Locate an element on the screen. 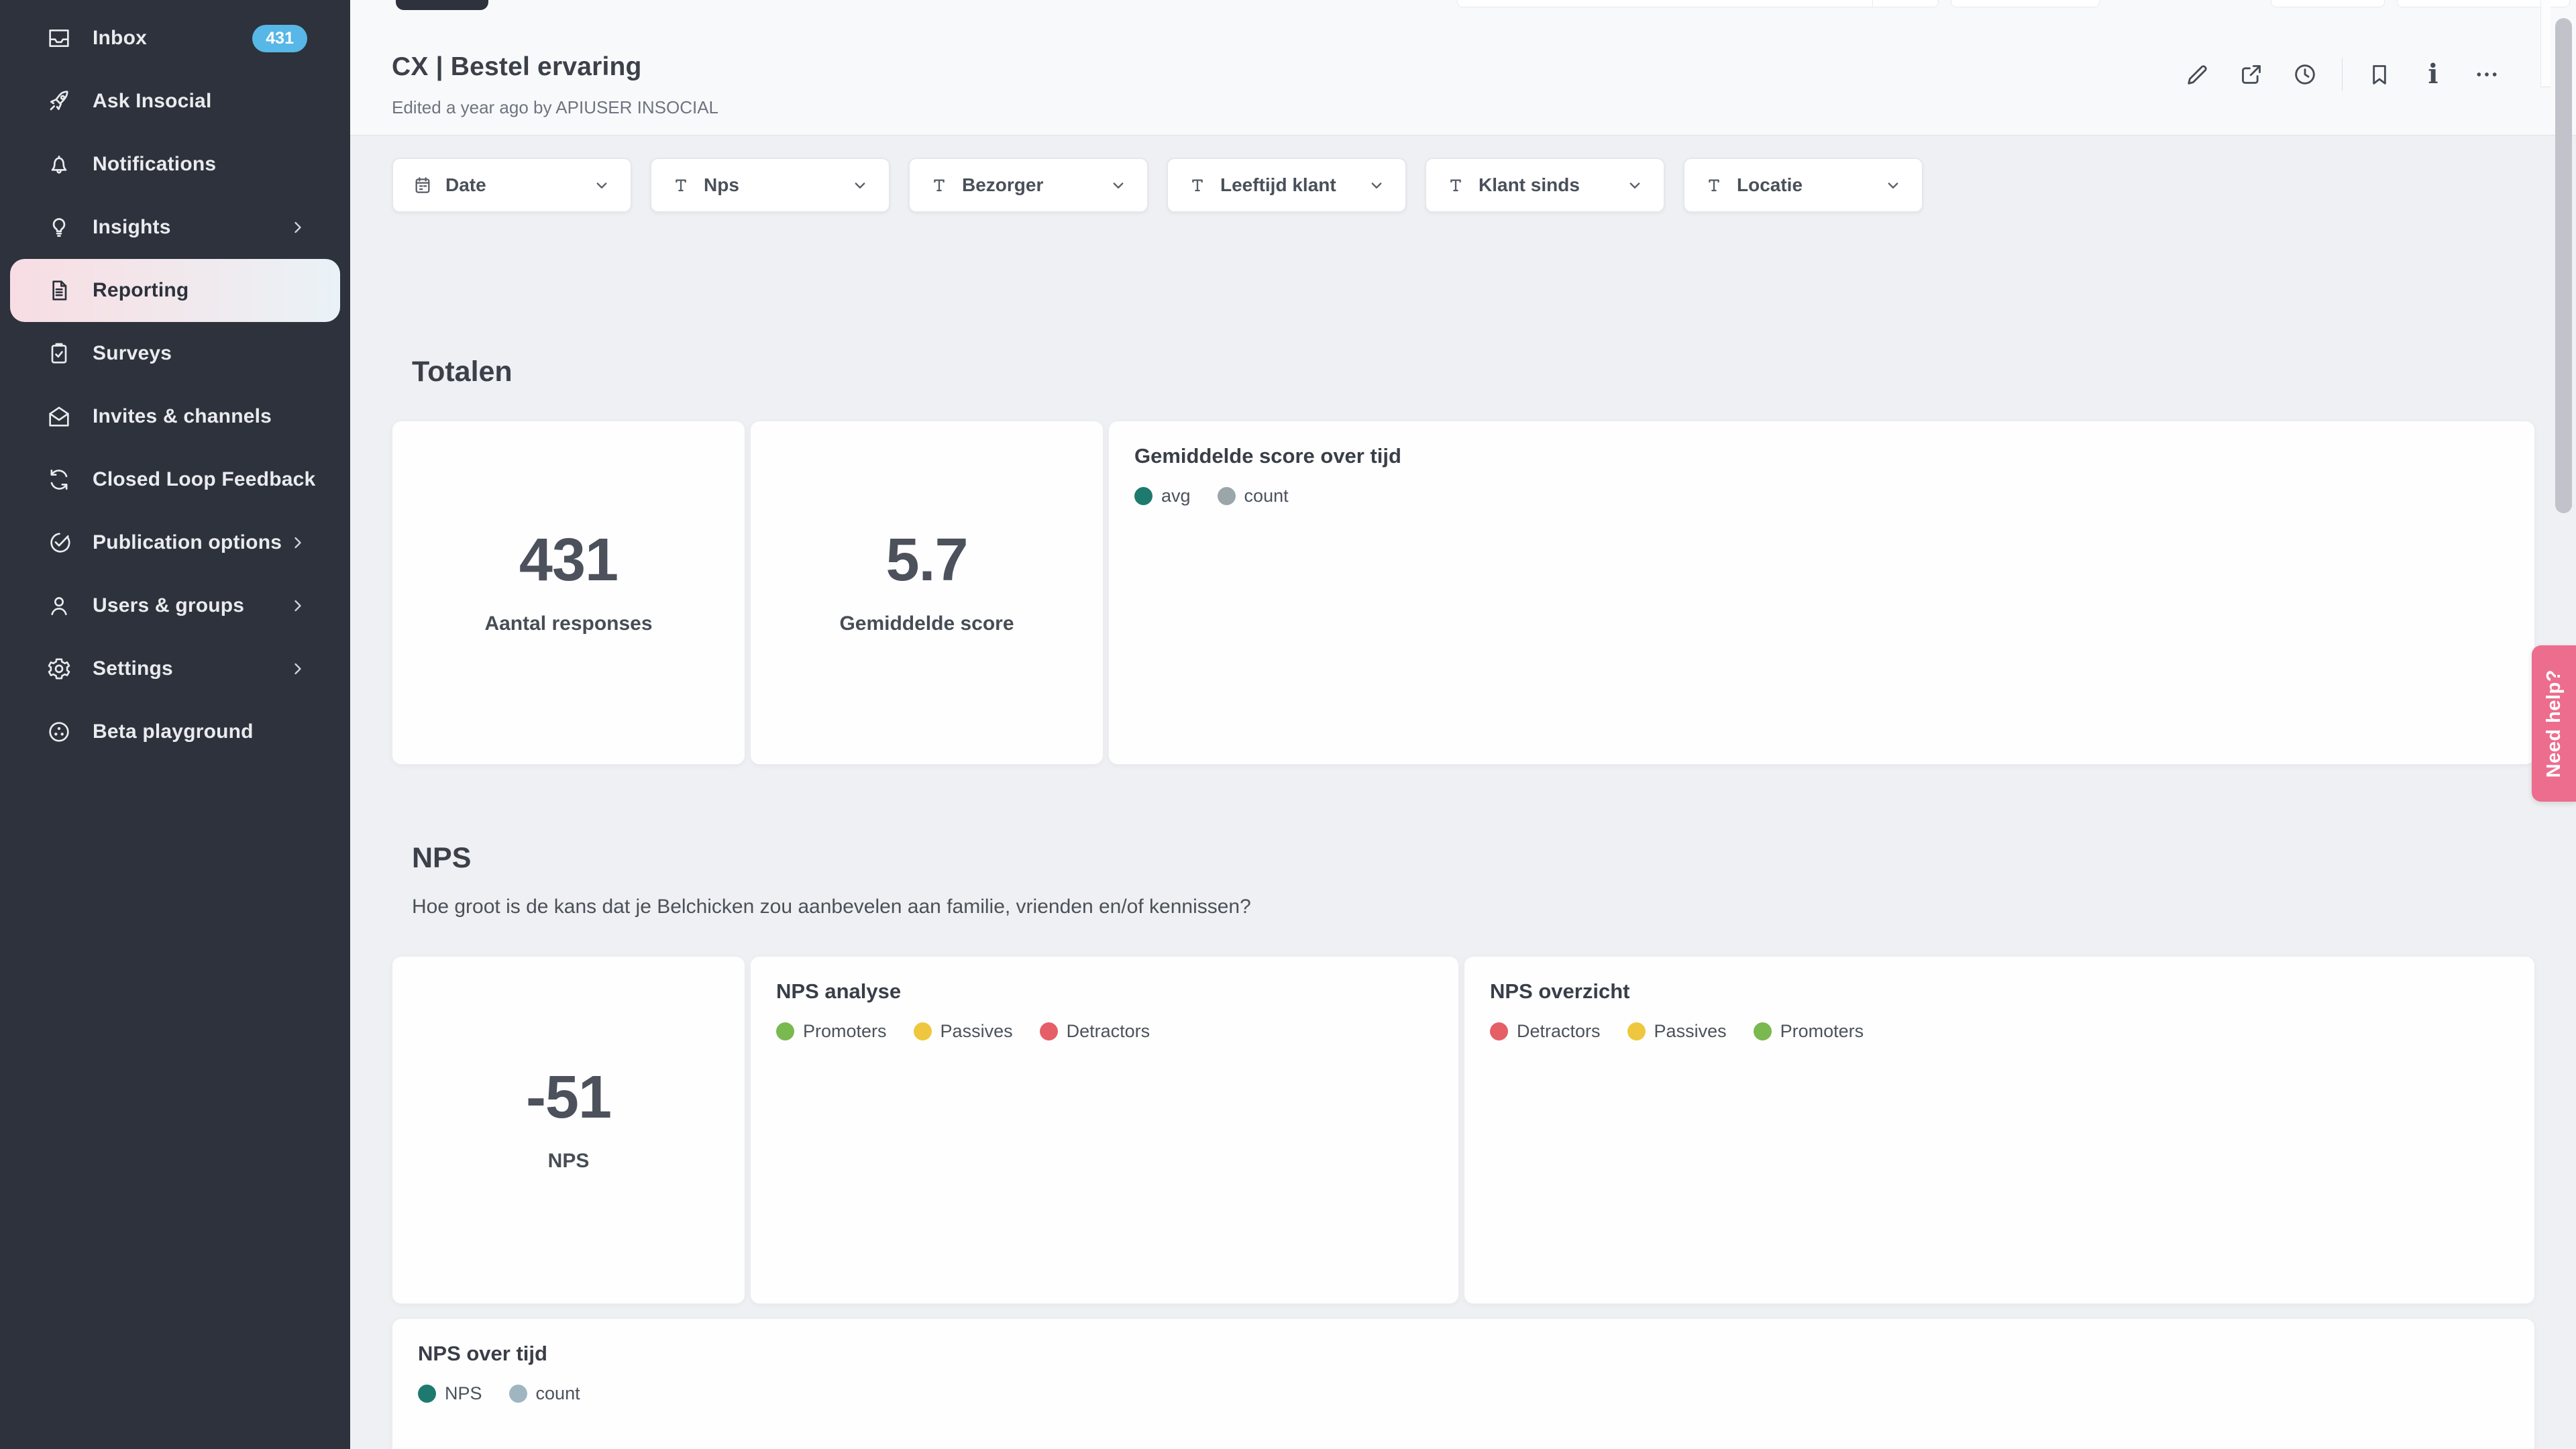 This screenshot has height=1449, width=2576. sidebar-item-notifications: Notifications is located at coordinates (175, 164).